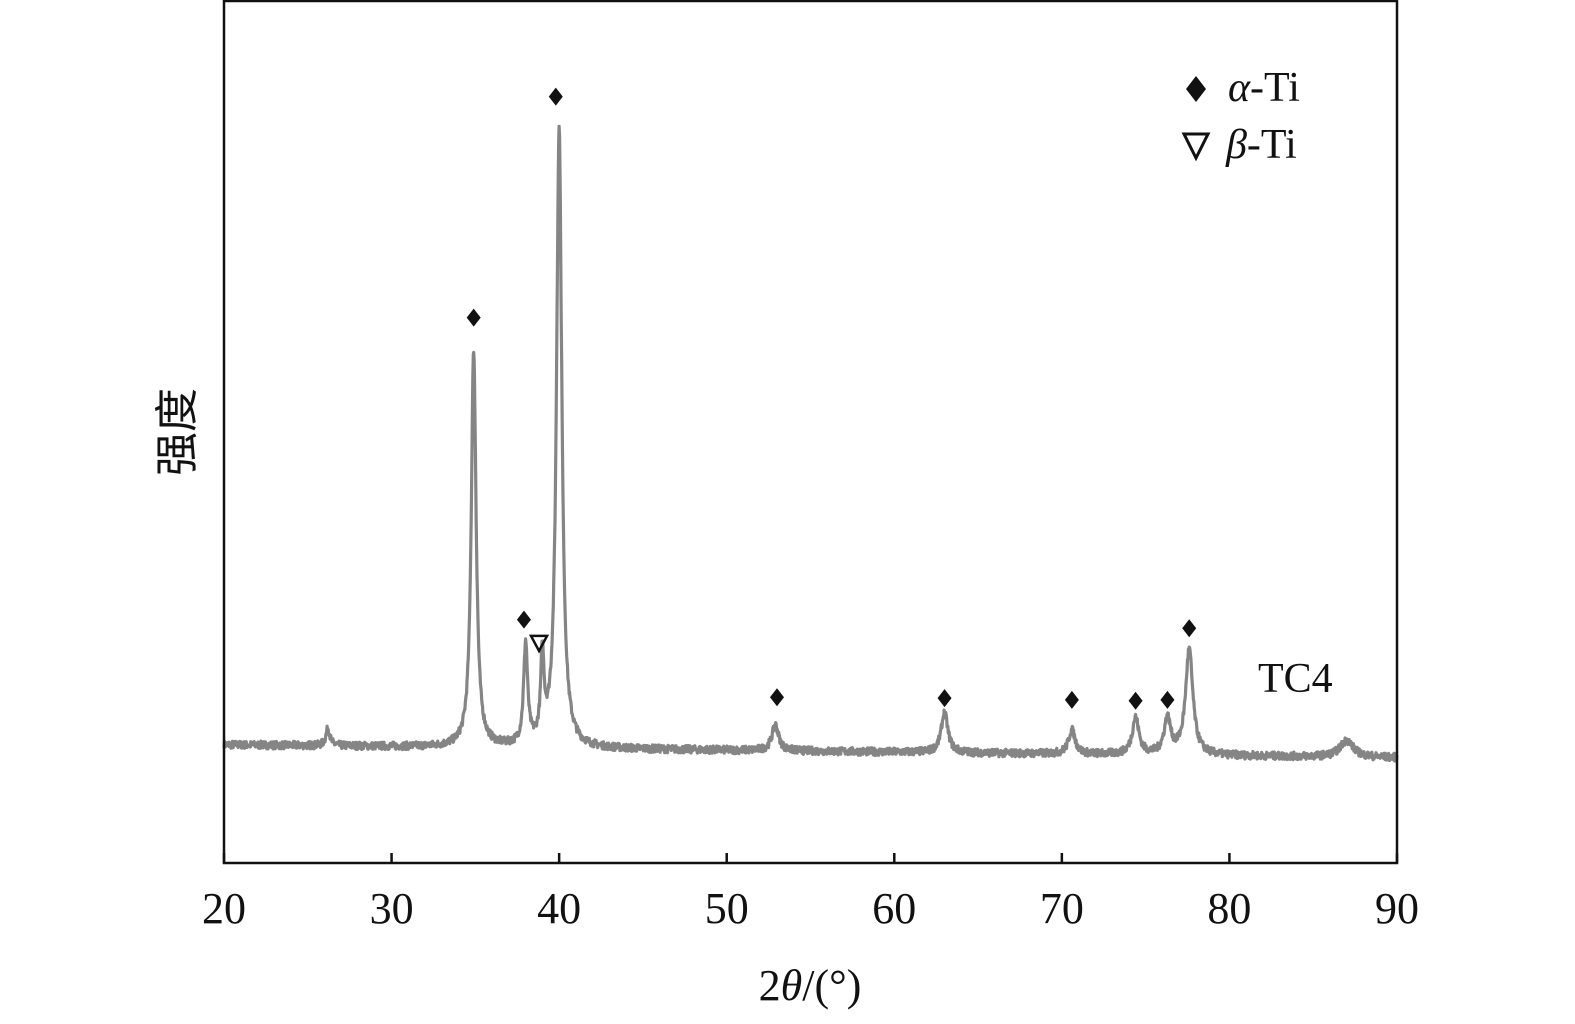  What do you see at coordinates (810, 985) in the screenshot?
I see `x-axis-label: 2θ/(°)` at bounding box center [810, 985].